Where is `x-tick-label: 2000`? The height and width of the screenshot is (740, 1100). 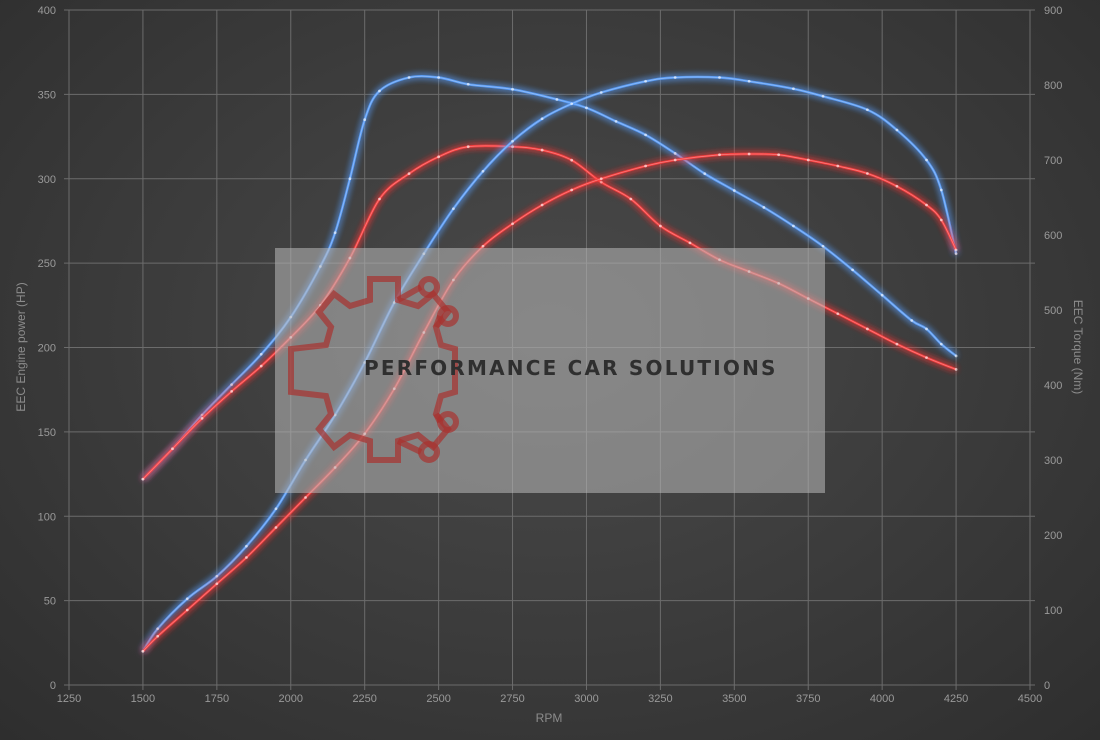 x-tick-label: 2000 is located at coordinates (291, 699).